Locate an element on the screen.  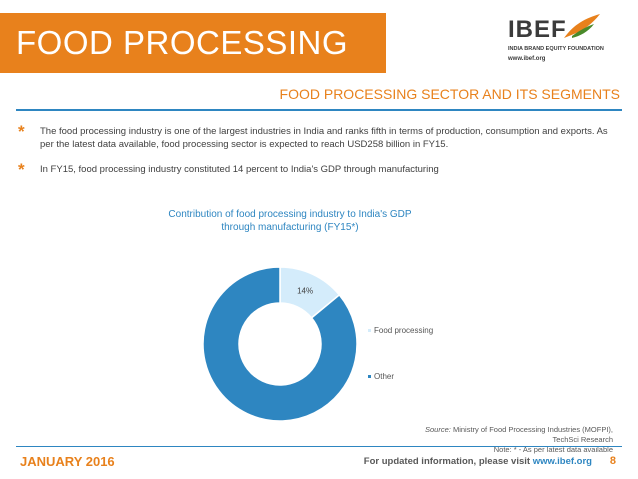
data-label-food-processing: 14% is located at coordinates (305, 291).